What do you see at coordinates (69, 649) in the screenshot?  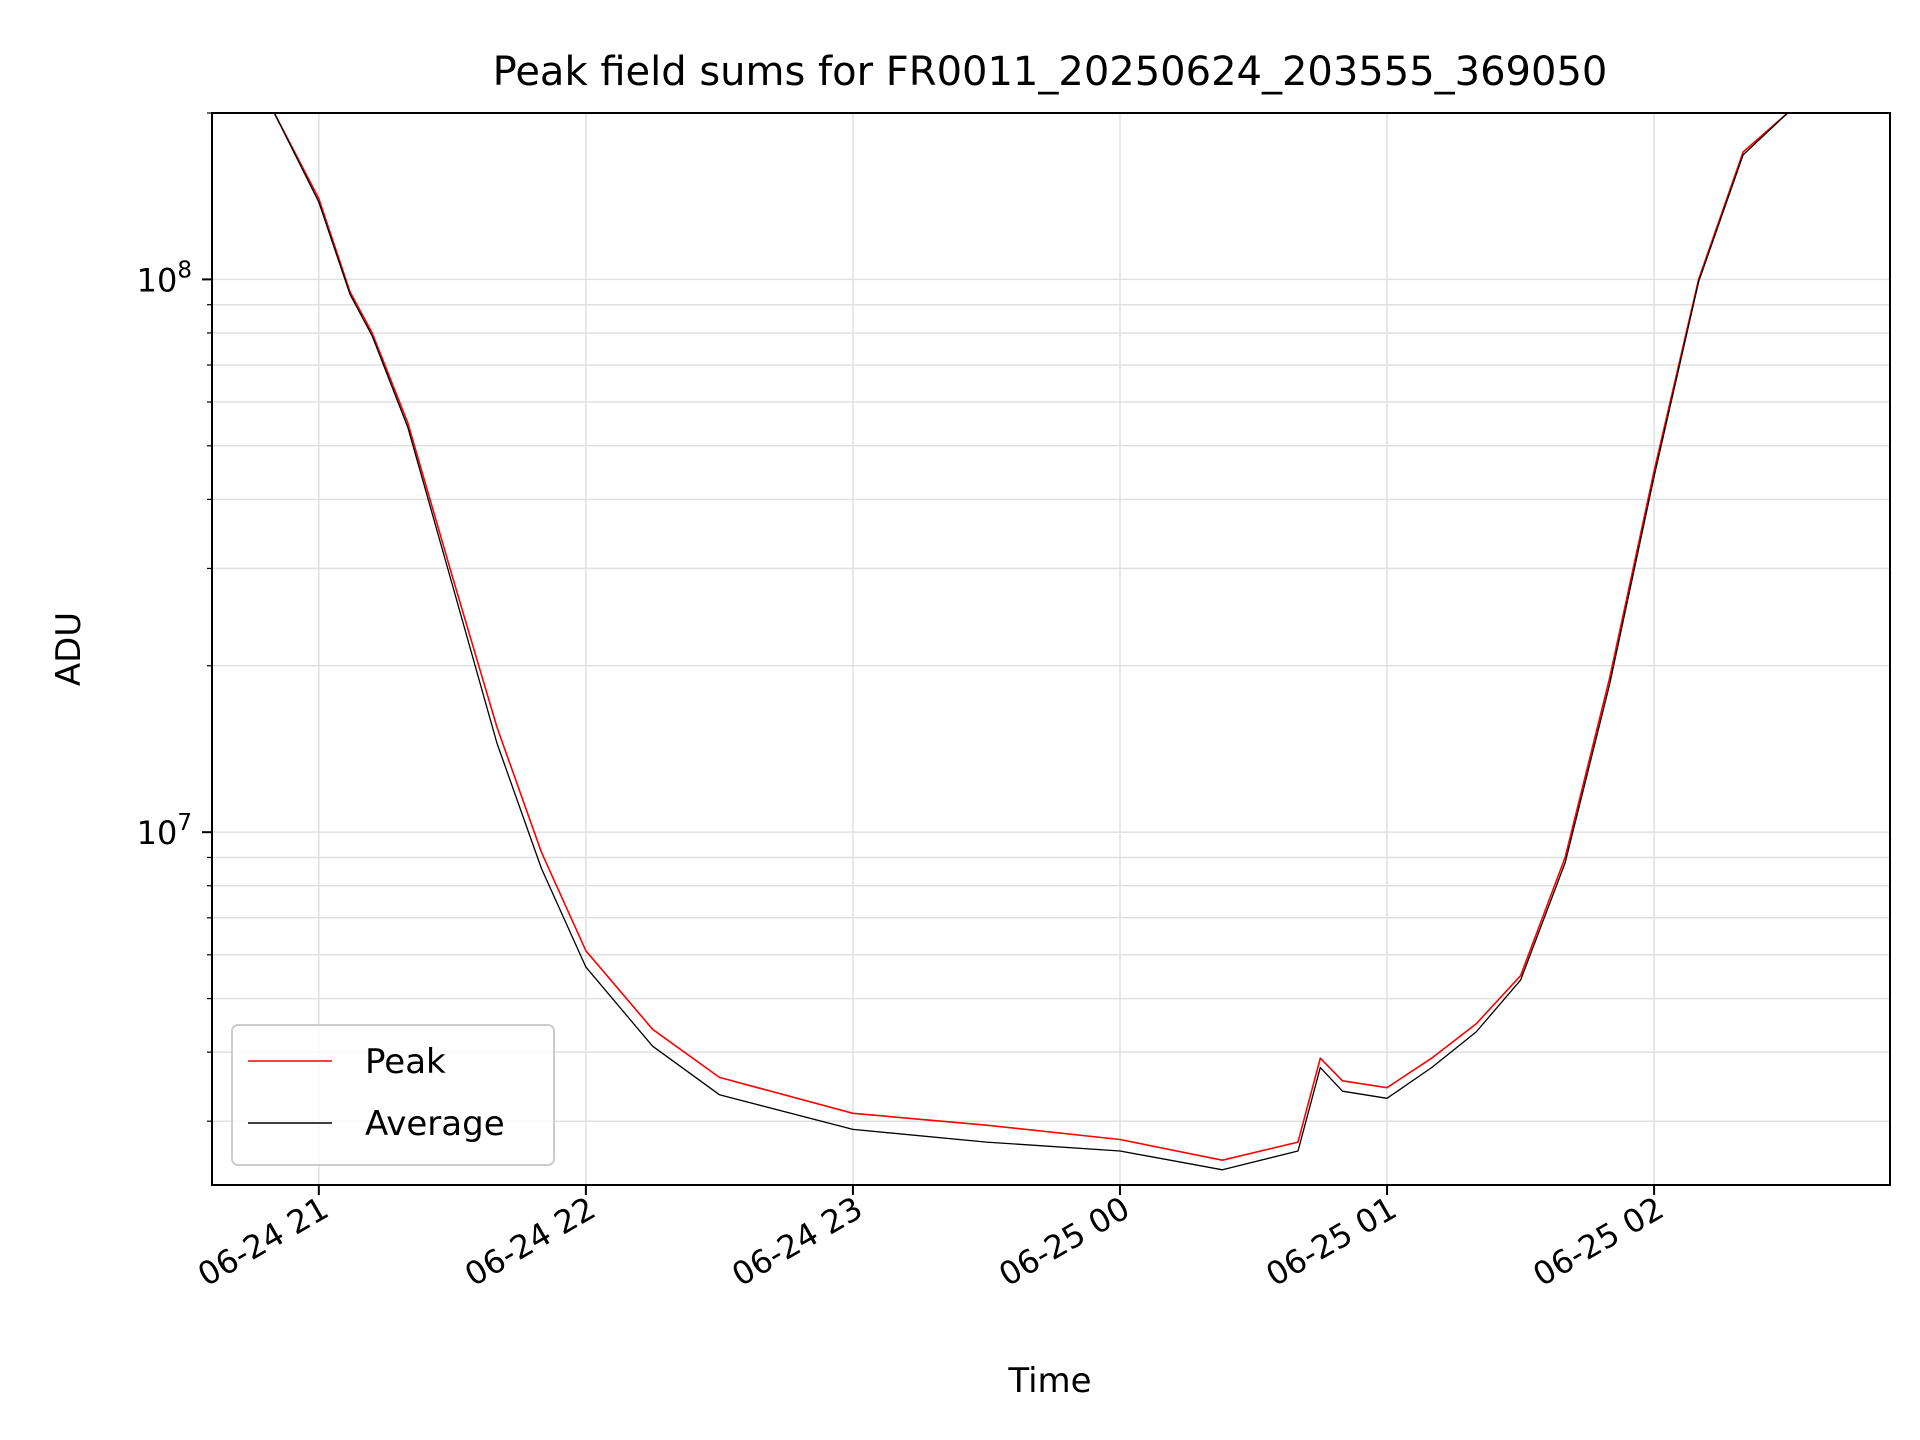 I see `y-axis-label: ADU` at bounding box center [69, 649].